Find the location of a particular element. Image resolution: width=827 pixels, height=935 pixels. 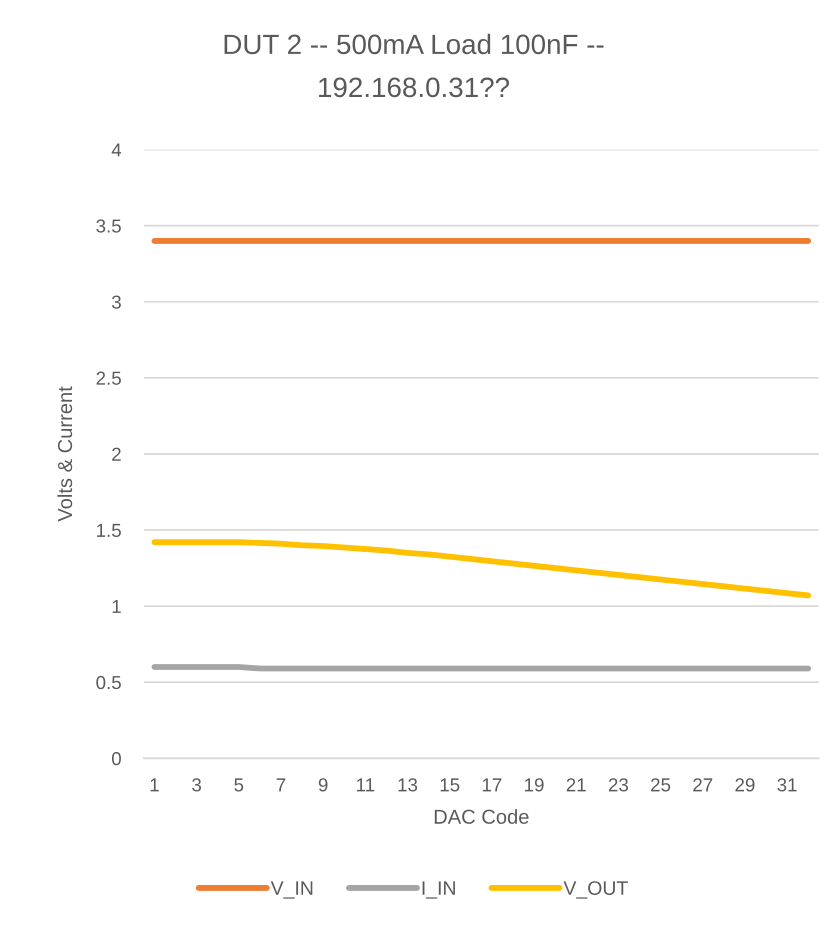

y-tick-label: 2 is located at coordinates (116, 454).